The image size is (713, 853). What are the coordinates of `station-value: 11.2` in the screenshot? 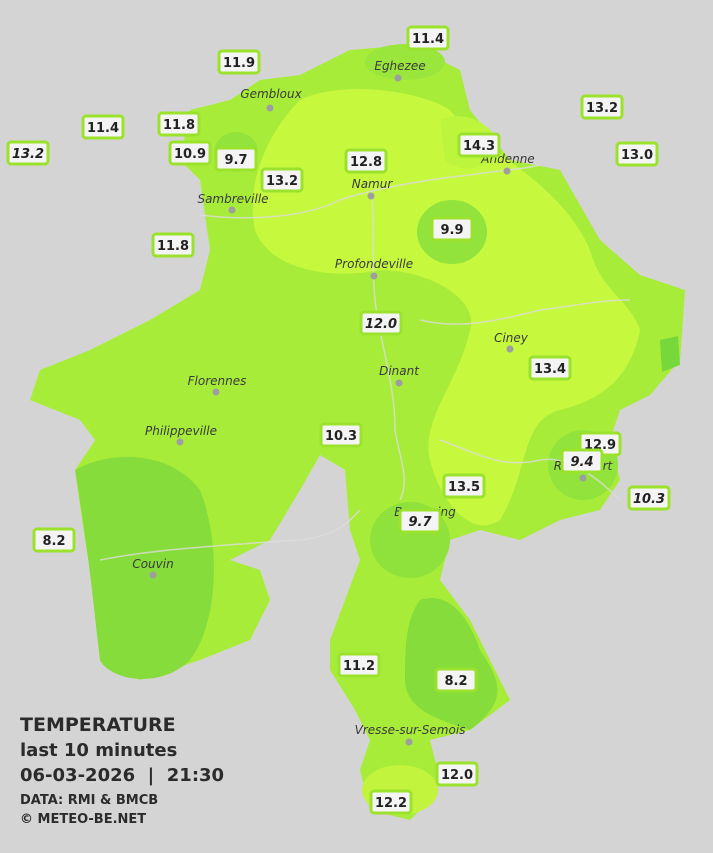 It's located at (359, 666).